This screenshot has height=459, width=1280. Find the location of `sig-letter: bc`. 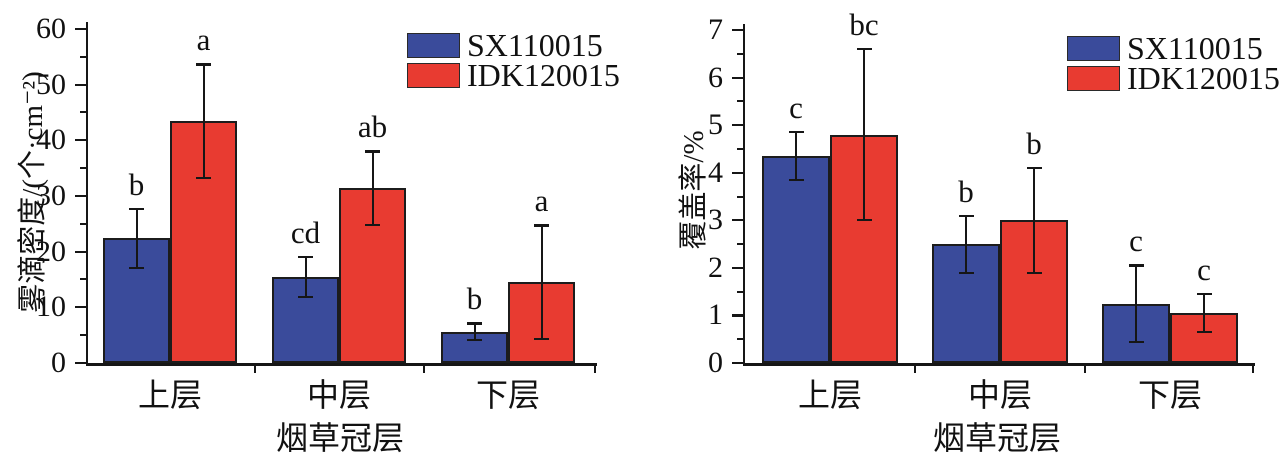

sig-letter: bc is located at coordinates (864, 25).